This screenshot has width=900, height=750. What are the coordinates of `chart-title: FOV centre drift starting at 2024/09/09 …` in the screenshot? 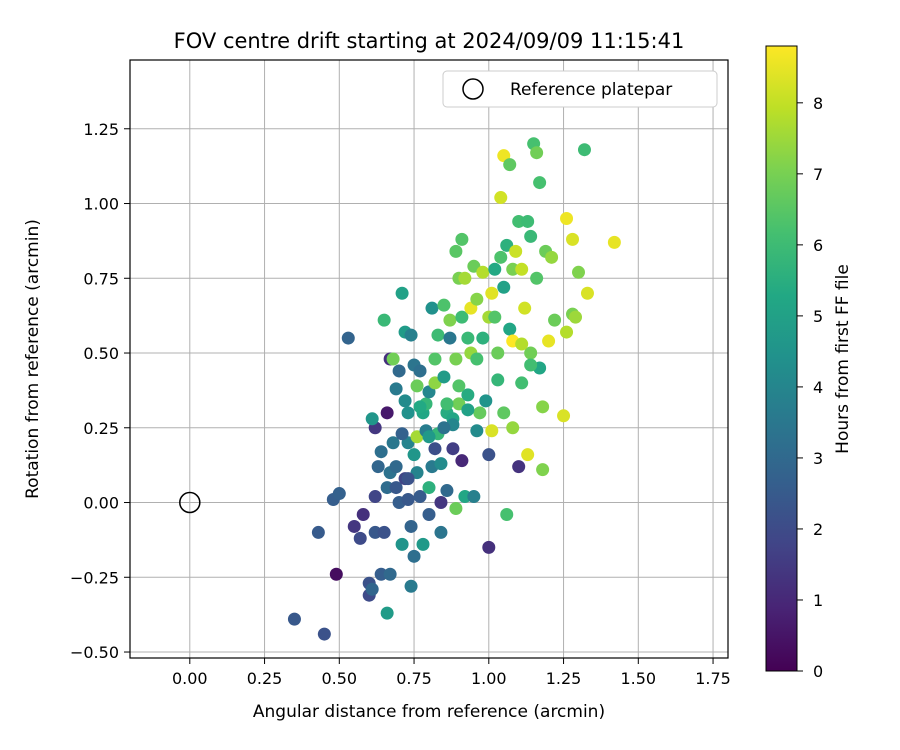 It's located at (429, 41).